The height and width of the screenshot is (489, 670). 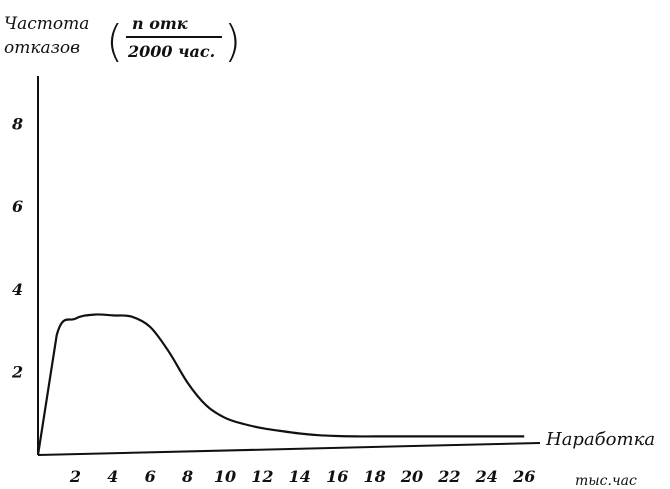 I want to click on y-tick-label: 8, so click(x=17, y=124).